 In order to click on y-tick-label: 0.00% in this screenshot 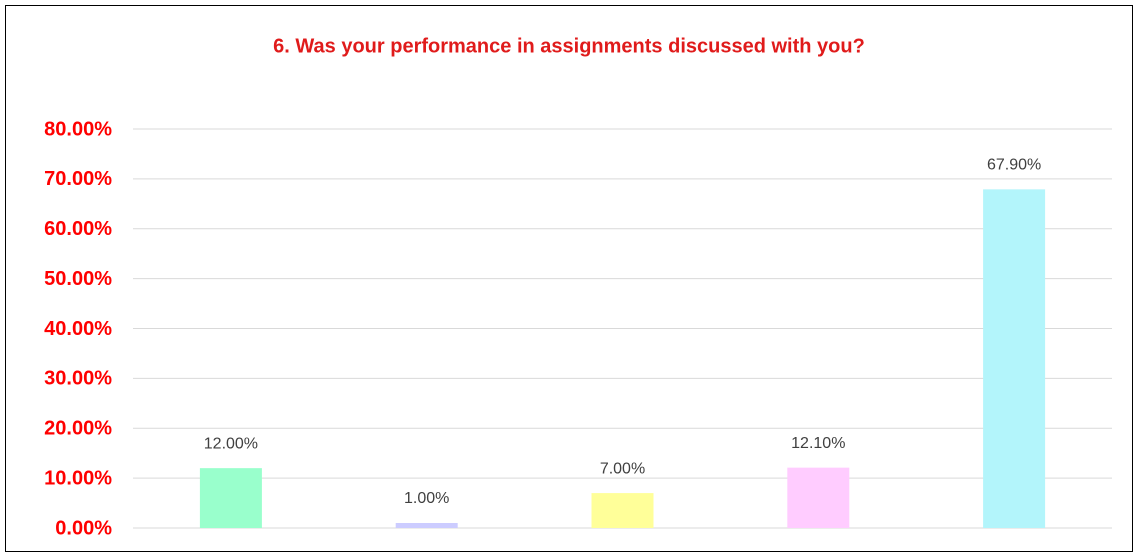, I will do `click(83, 528)`.